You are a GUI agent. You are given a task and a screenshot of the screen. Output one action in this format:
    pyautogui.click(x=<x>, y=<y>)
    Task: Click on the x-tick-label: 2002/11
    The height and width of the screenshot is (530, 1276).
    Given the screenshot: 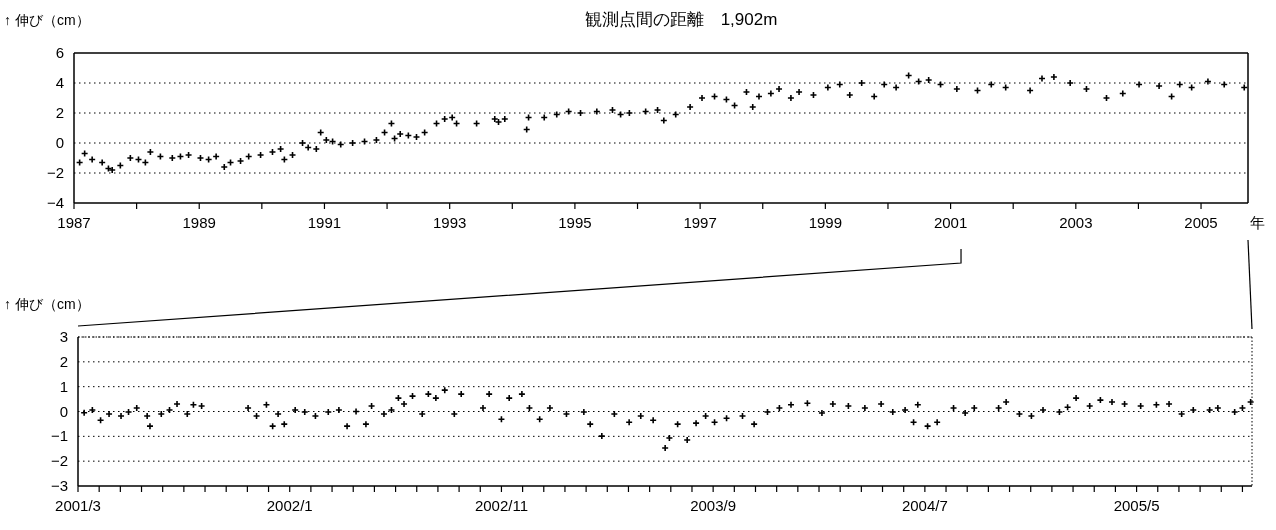 What is the action you would take?
    pyautogui.click(x=501, y=505)
    